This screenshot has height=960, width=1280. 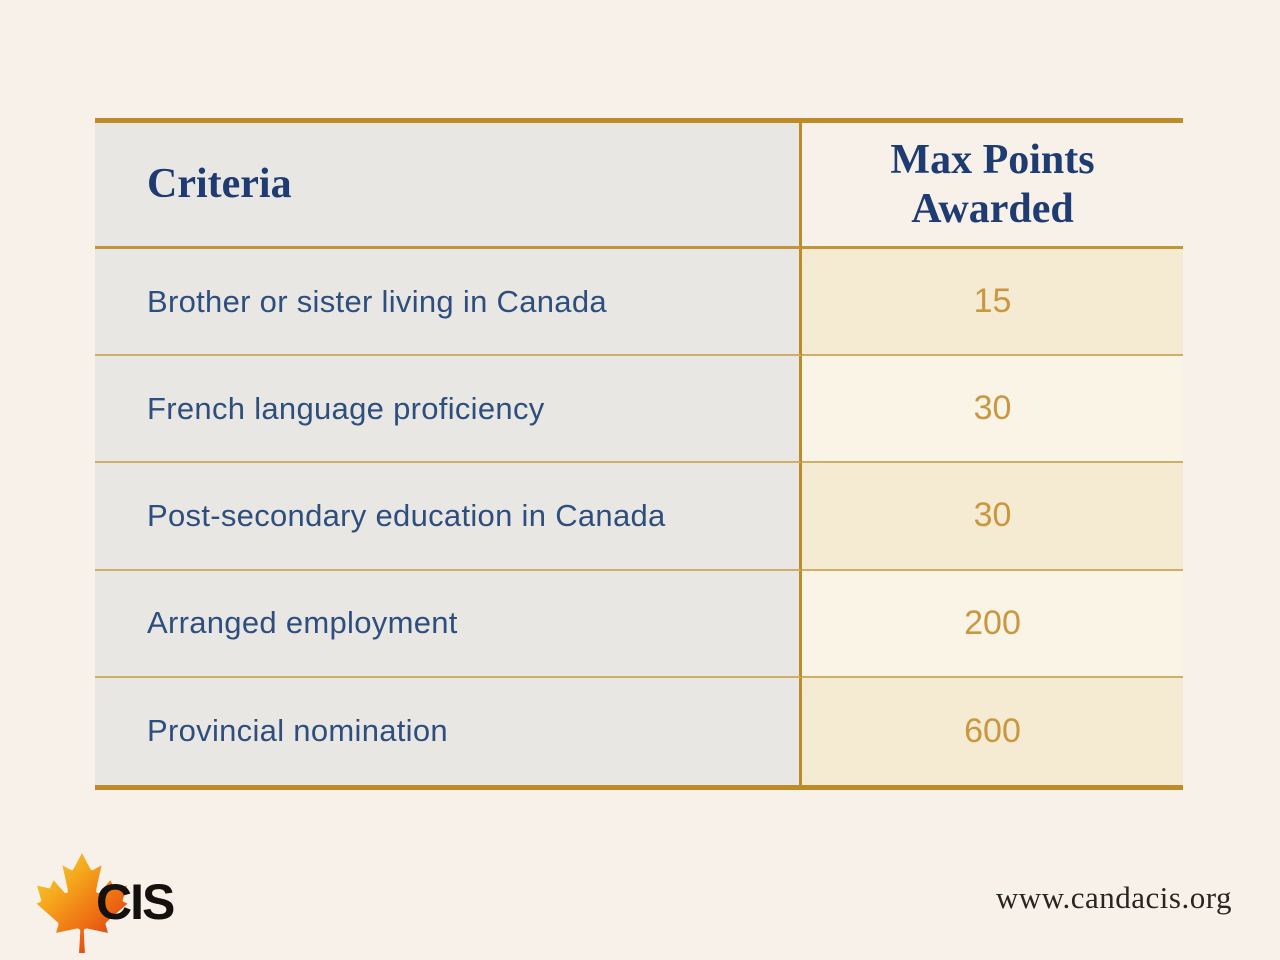 I want to click on criteria-label: French language proficiency, so click(x=346, y=408).